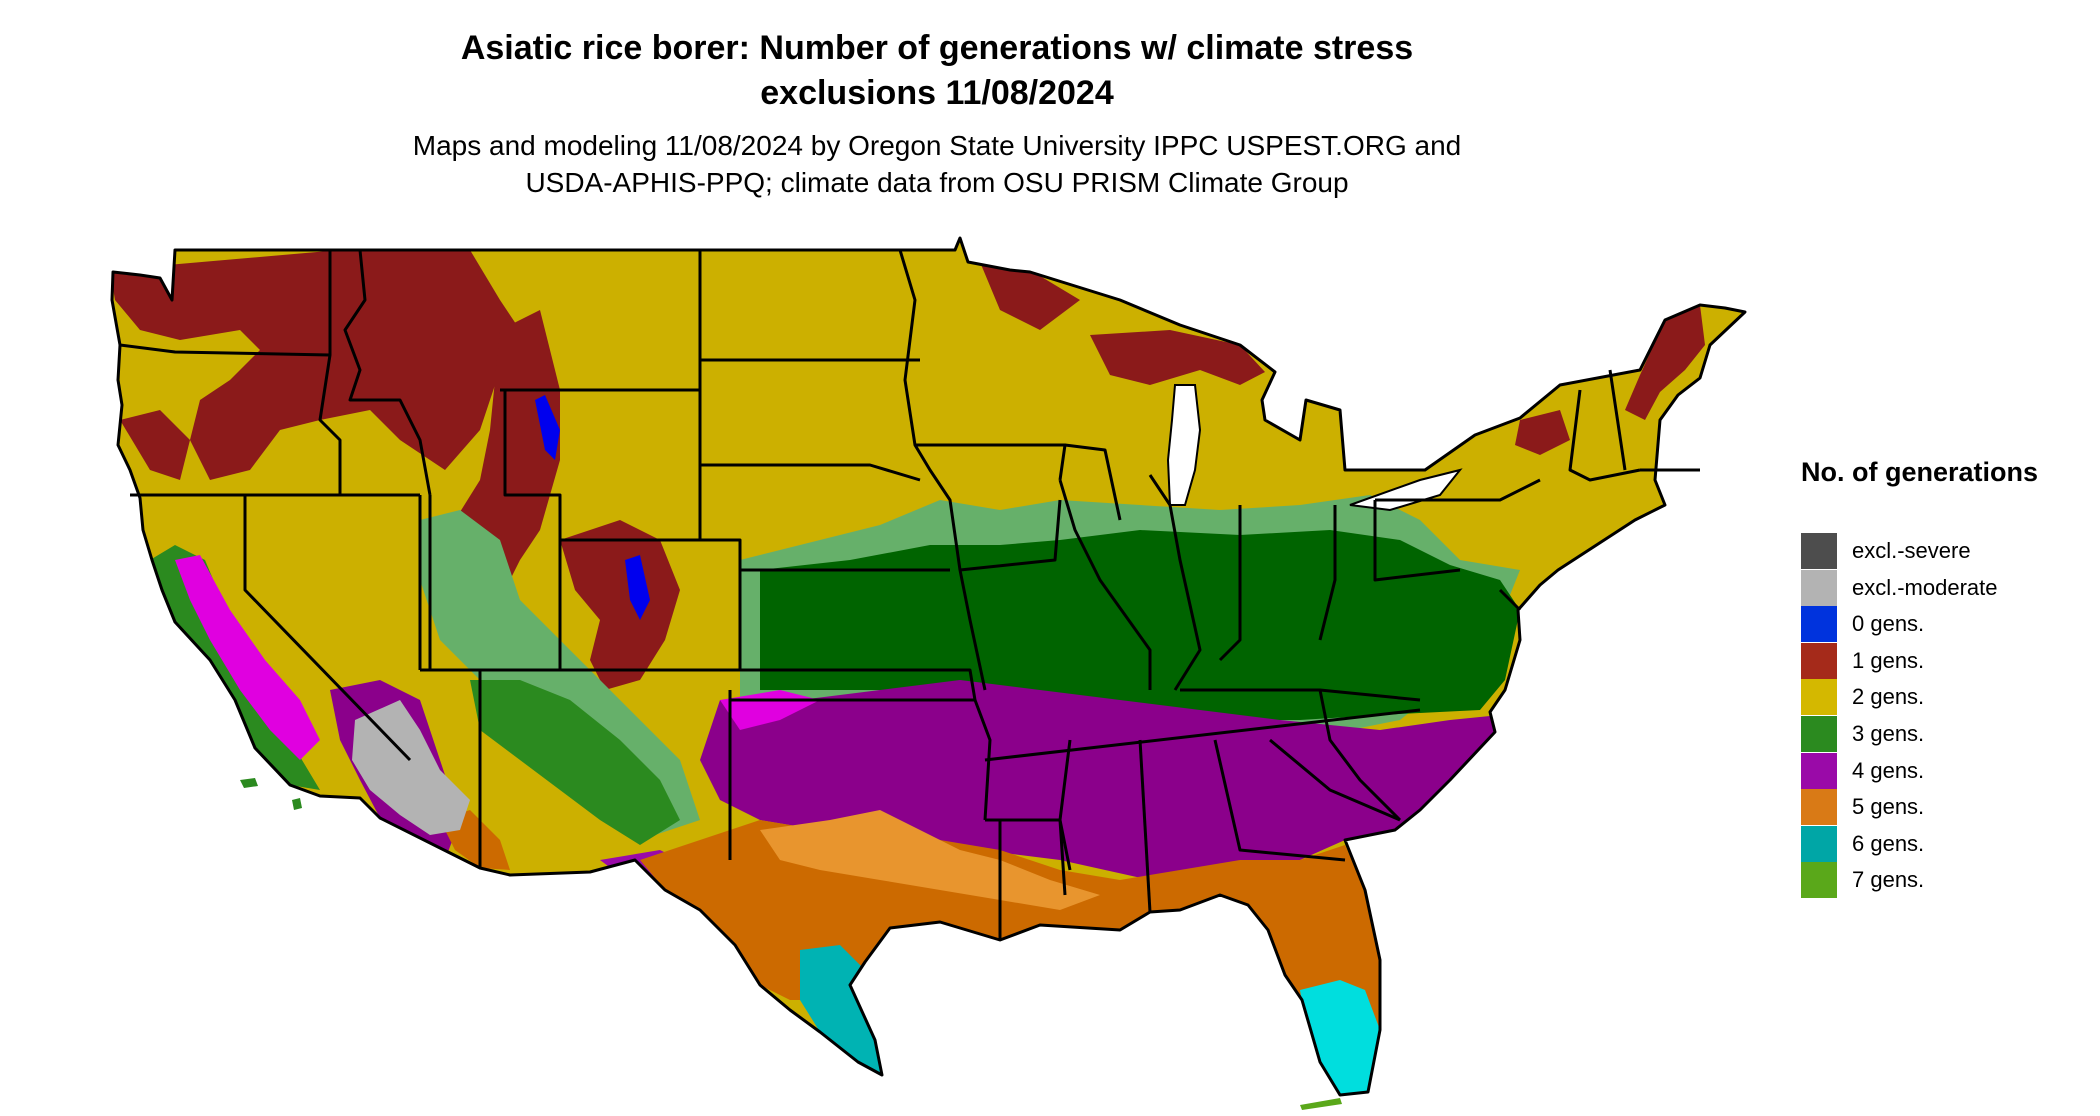 The height and width of the screenshot is (1116, 2100). I want to click on region-gen5-light-patches, so click(930, 860).